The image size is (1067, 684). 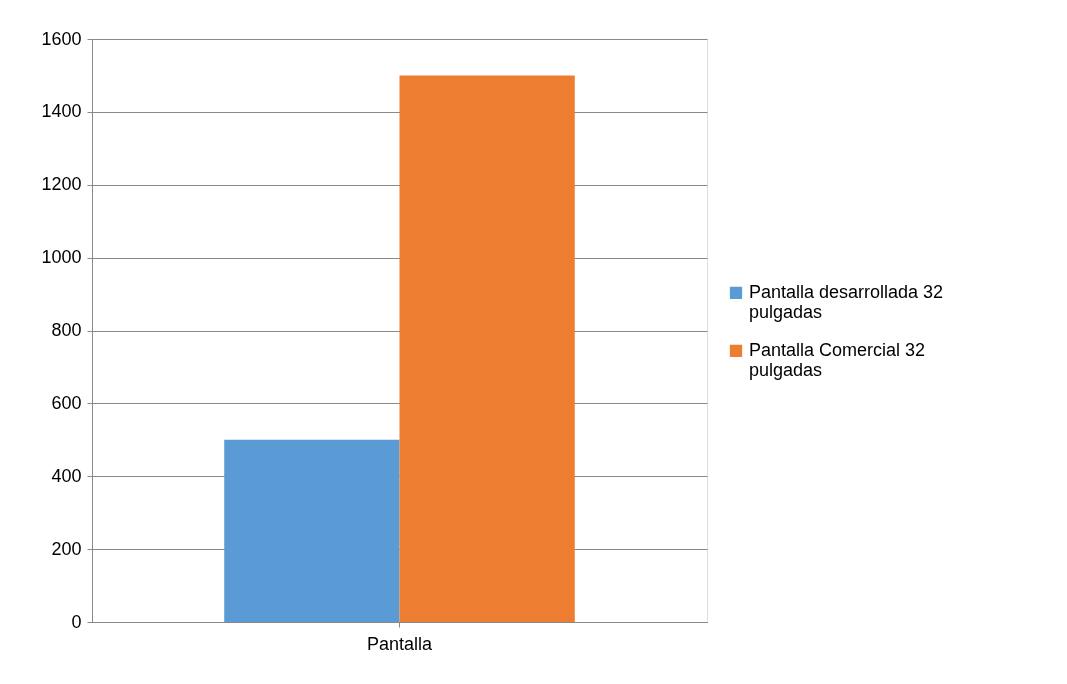 I want to click on y-tick-label: 1400, so click(x=61, y=111).